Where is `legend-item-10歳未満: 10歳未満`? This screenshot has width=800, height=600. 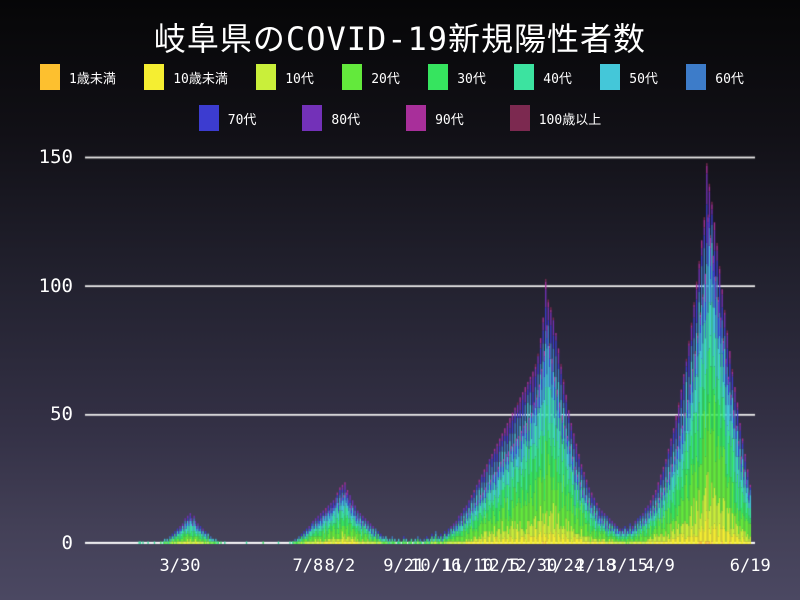 legend-item-10歳未満: 10歳未満 is located at coordinates (186, 77).